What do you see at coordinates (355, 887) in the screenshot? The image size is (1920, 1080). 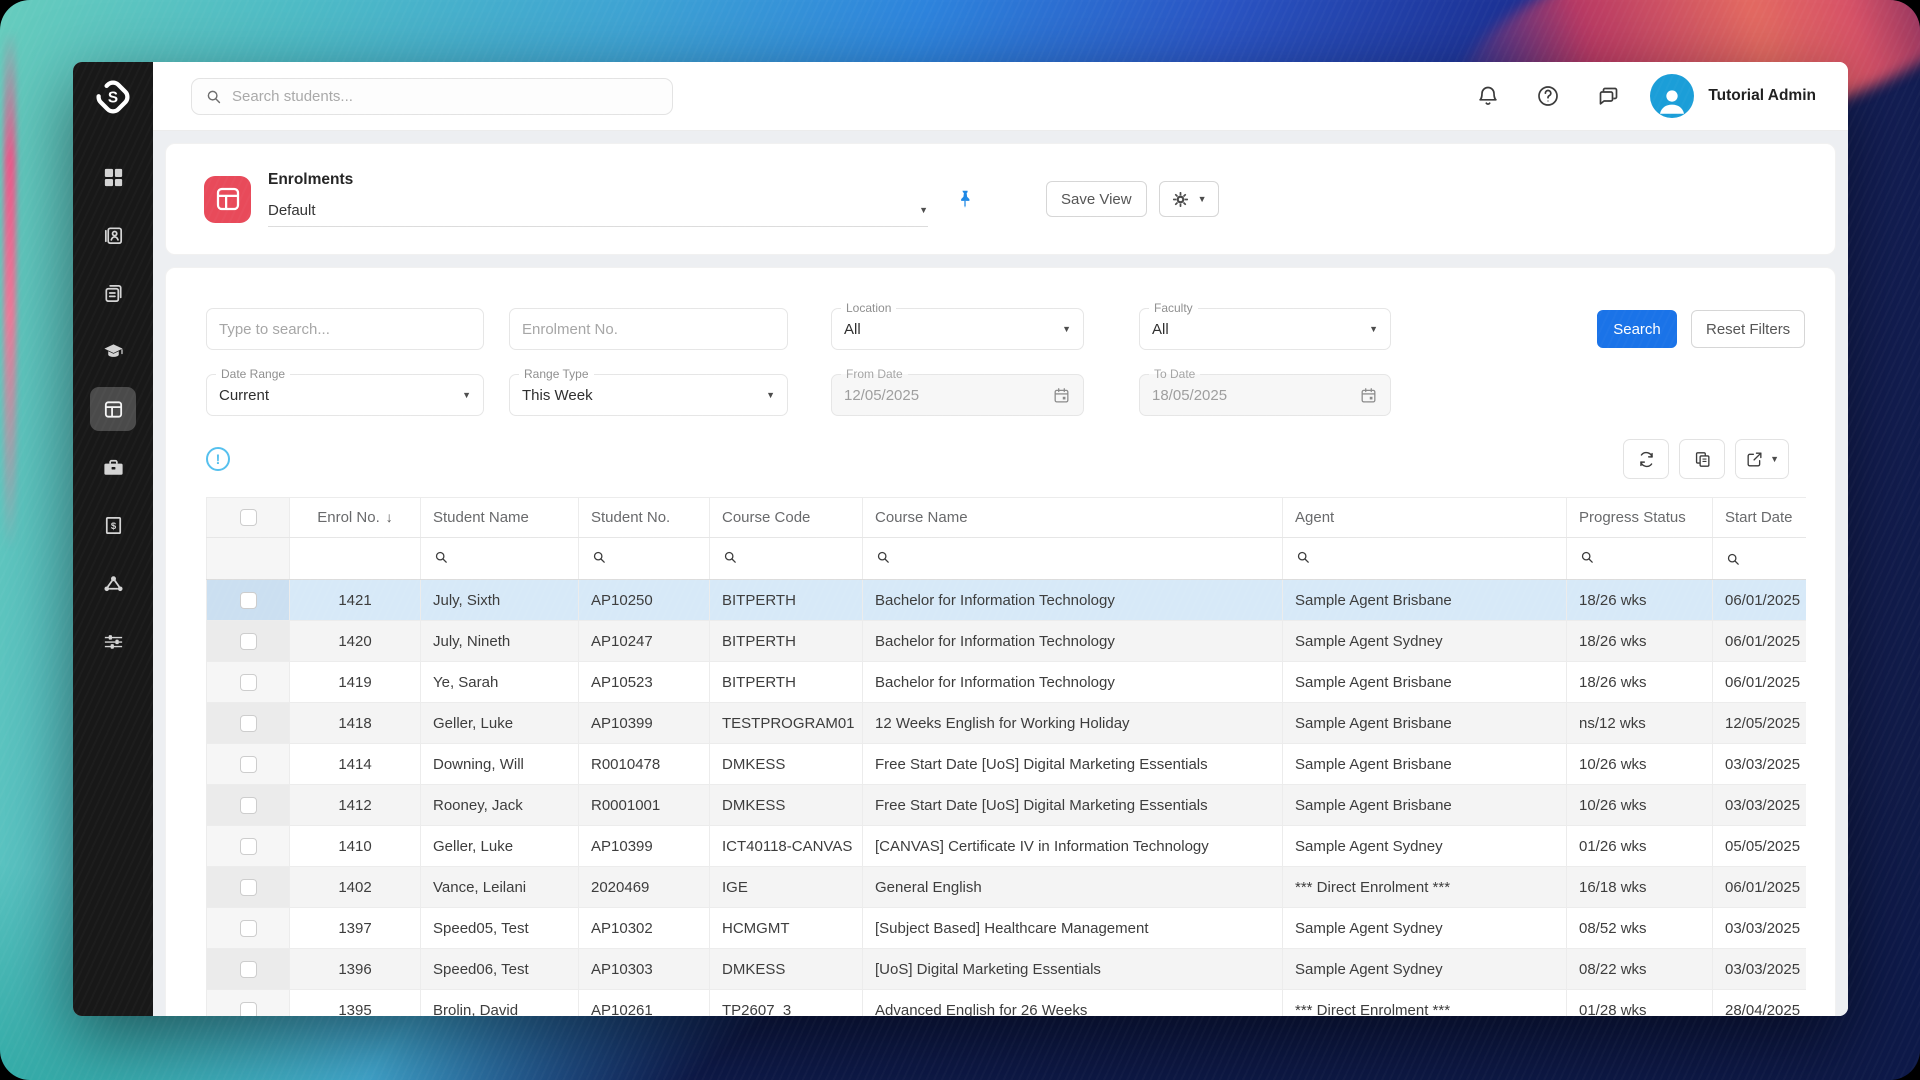 I see `cell-enrol-no: 1402` at bounding box center [355, 887].